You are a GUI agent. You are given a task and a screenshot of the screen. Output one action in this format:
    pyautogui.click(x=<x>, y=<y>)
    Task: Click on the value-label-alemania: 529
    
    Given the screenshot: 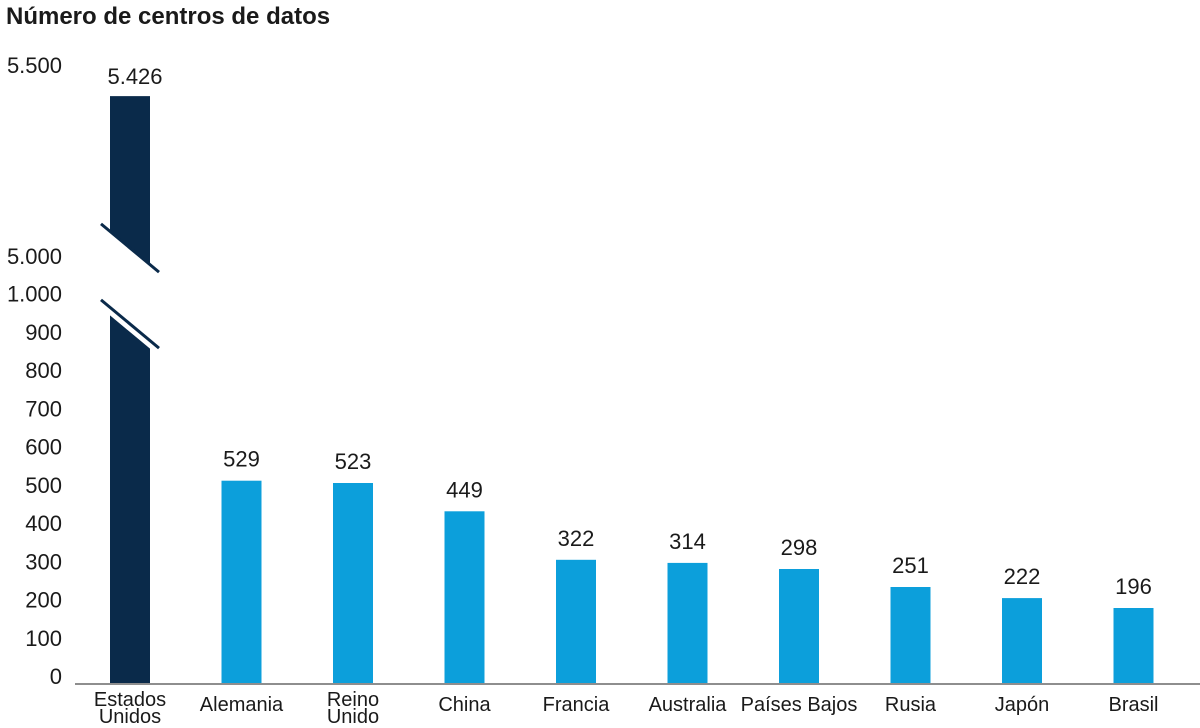 What is the action you would take?
    pyautogui.click(x=241, y=459)
    